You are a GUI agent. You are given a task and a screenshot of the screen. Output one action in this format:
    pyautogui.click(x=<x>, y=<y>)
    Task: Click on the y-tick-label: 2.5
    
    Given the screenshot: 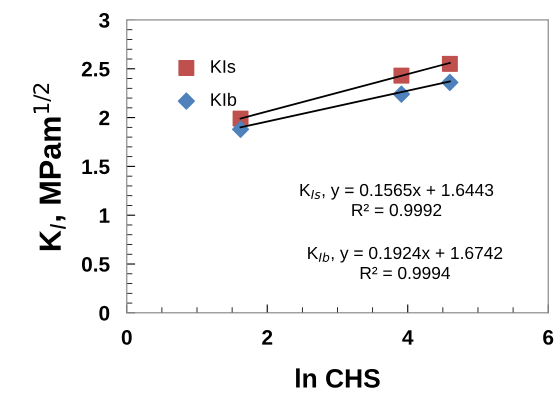 What is the action you would take?
    pyautogui.click(x=96, y=69)
    